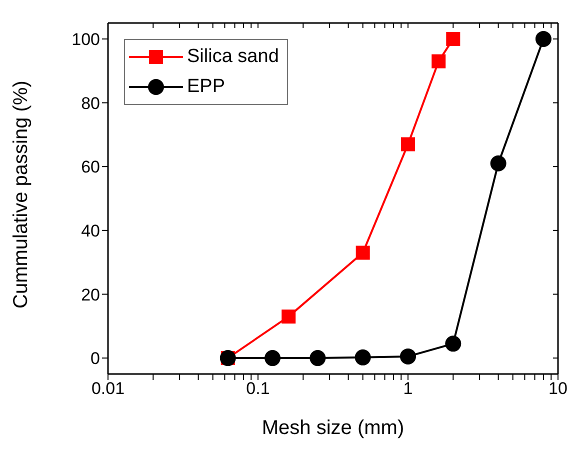  I want to click on y-axis-title: Cummulative passing (%), so click(21, 194).